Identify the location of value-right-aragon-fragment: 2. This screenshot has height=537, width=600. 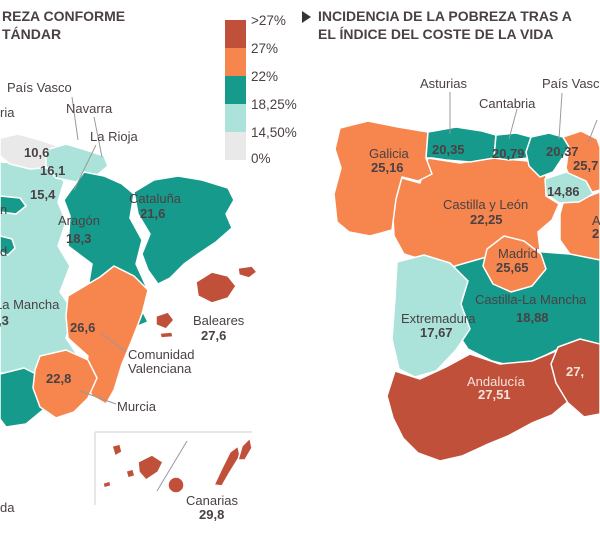
(596, 233).